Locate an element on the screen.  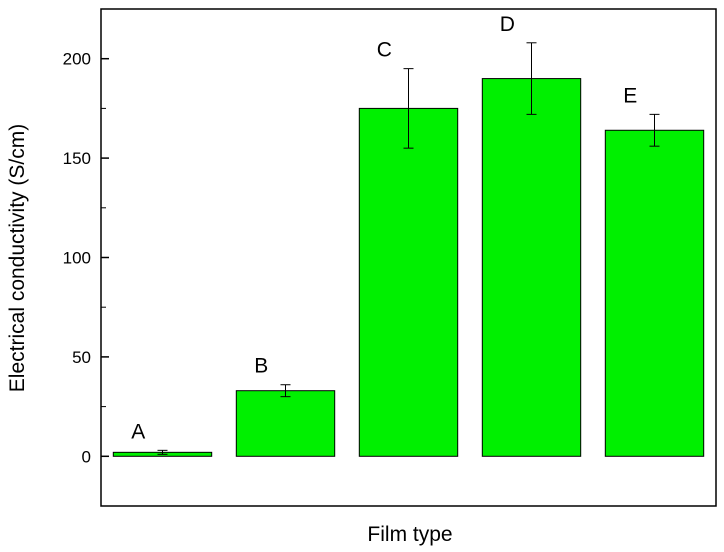
bar-label-A: A is located at coordinates (138, 431).